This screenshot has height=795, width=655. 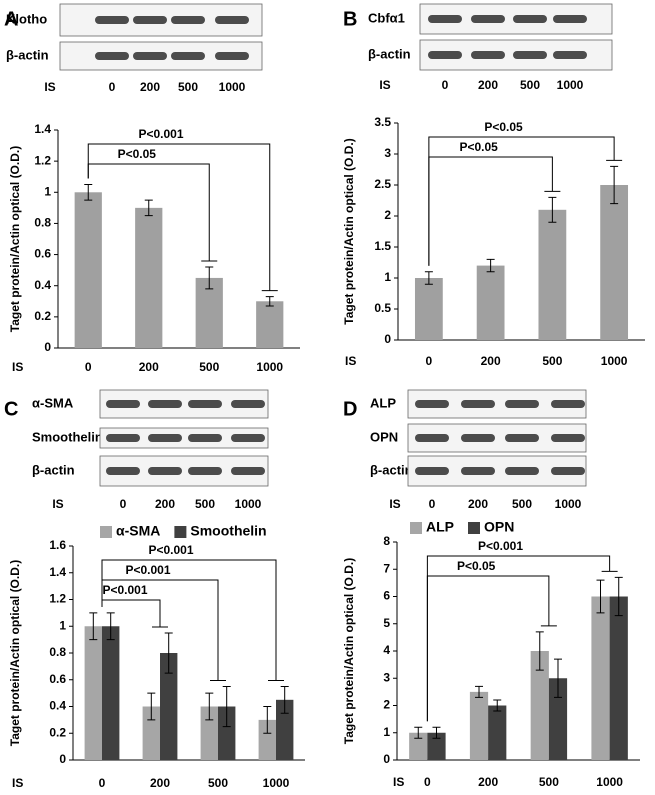 What do you see at coordinates (42, 129) in the screenshot?
I see `y-tick-label: 1.4` at bounding box center [42, 129].